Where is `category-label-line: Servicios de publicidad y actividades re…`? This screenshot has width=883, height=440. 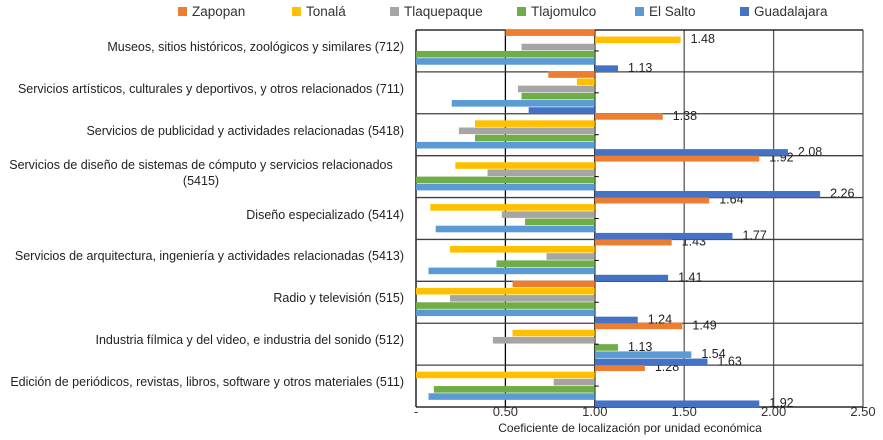 category-label-line: Servicios de publicidad y actividades re… is located at coordinates (245, 130).